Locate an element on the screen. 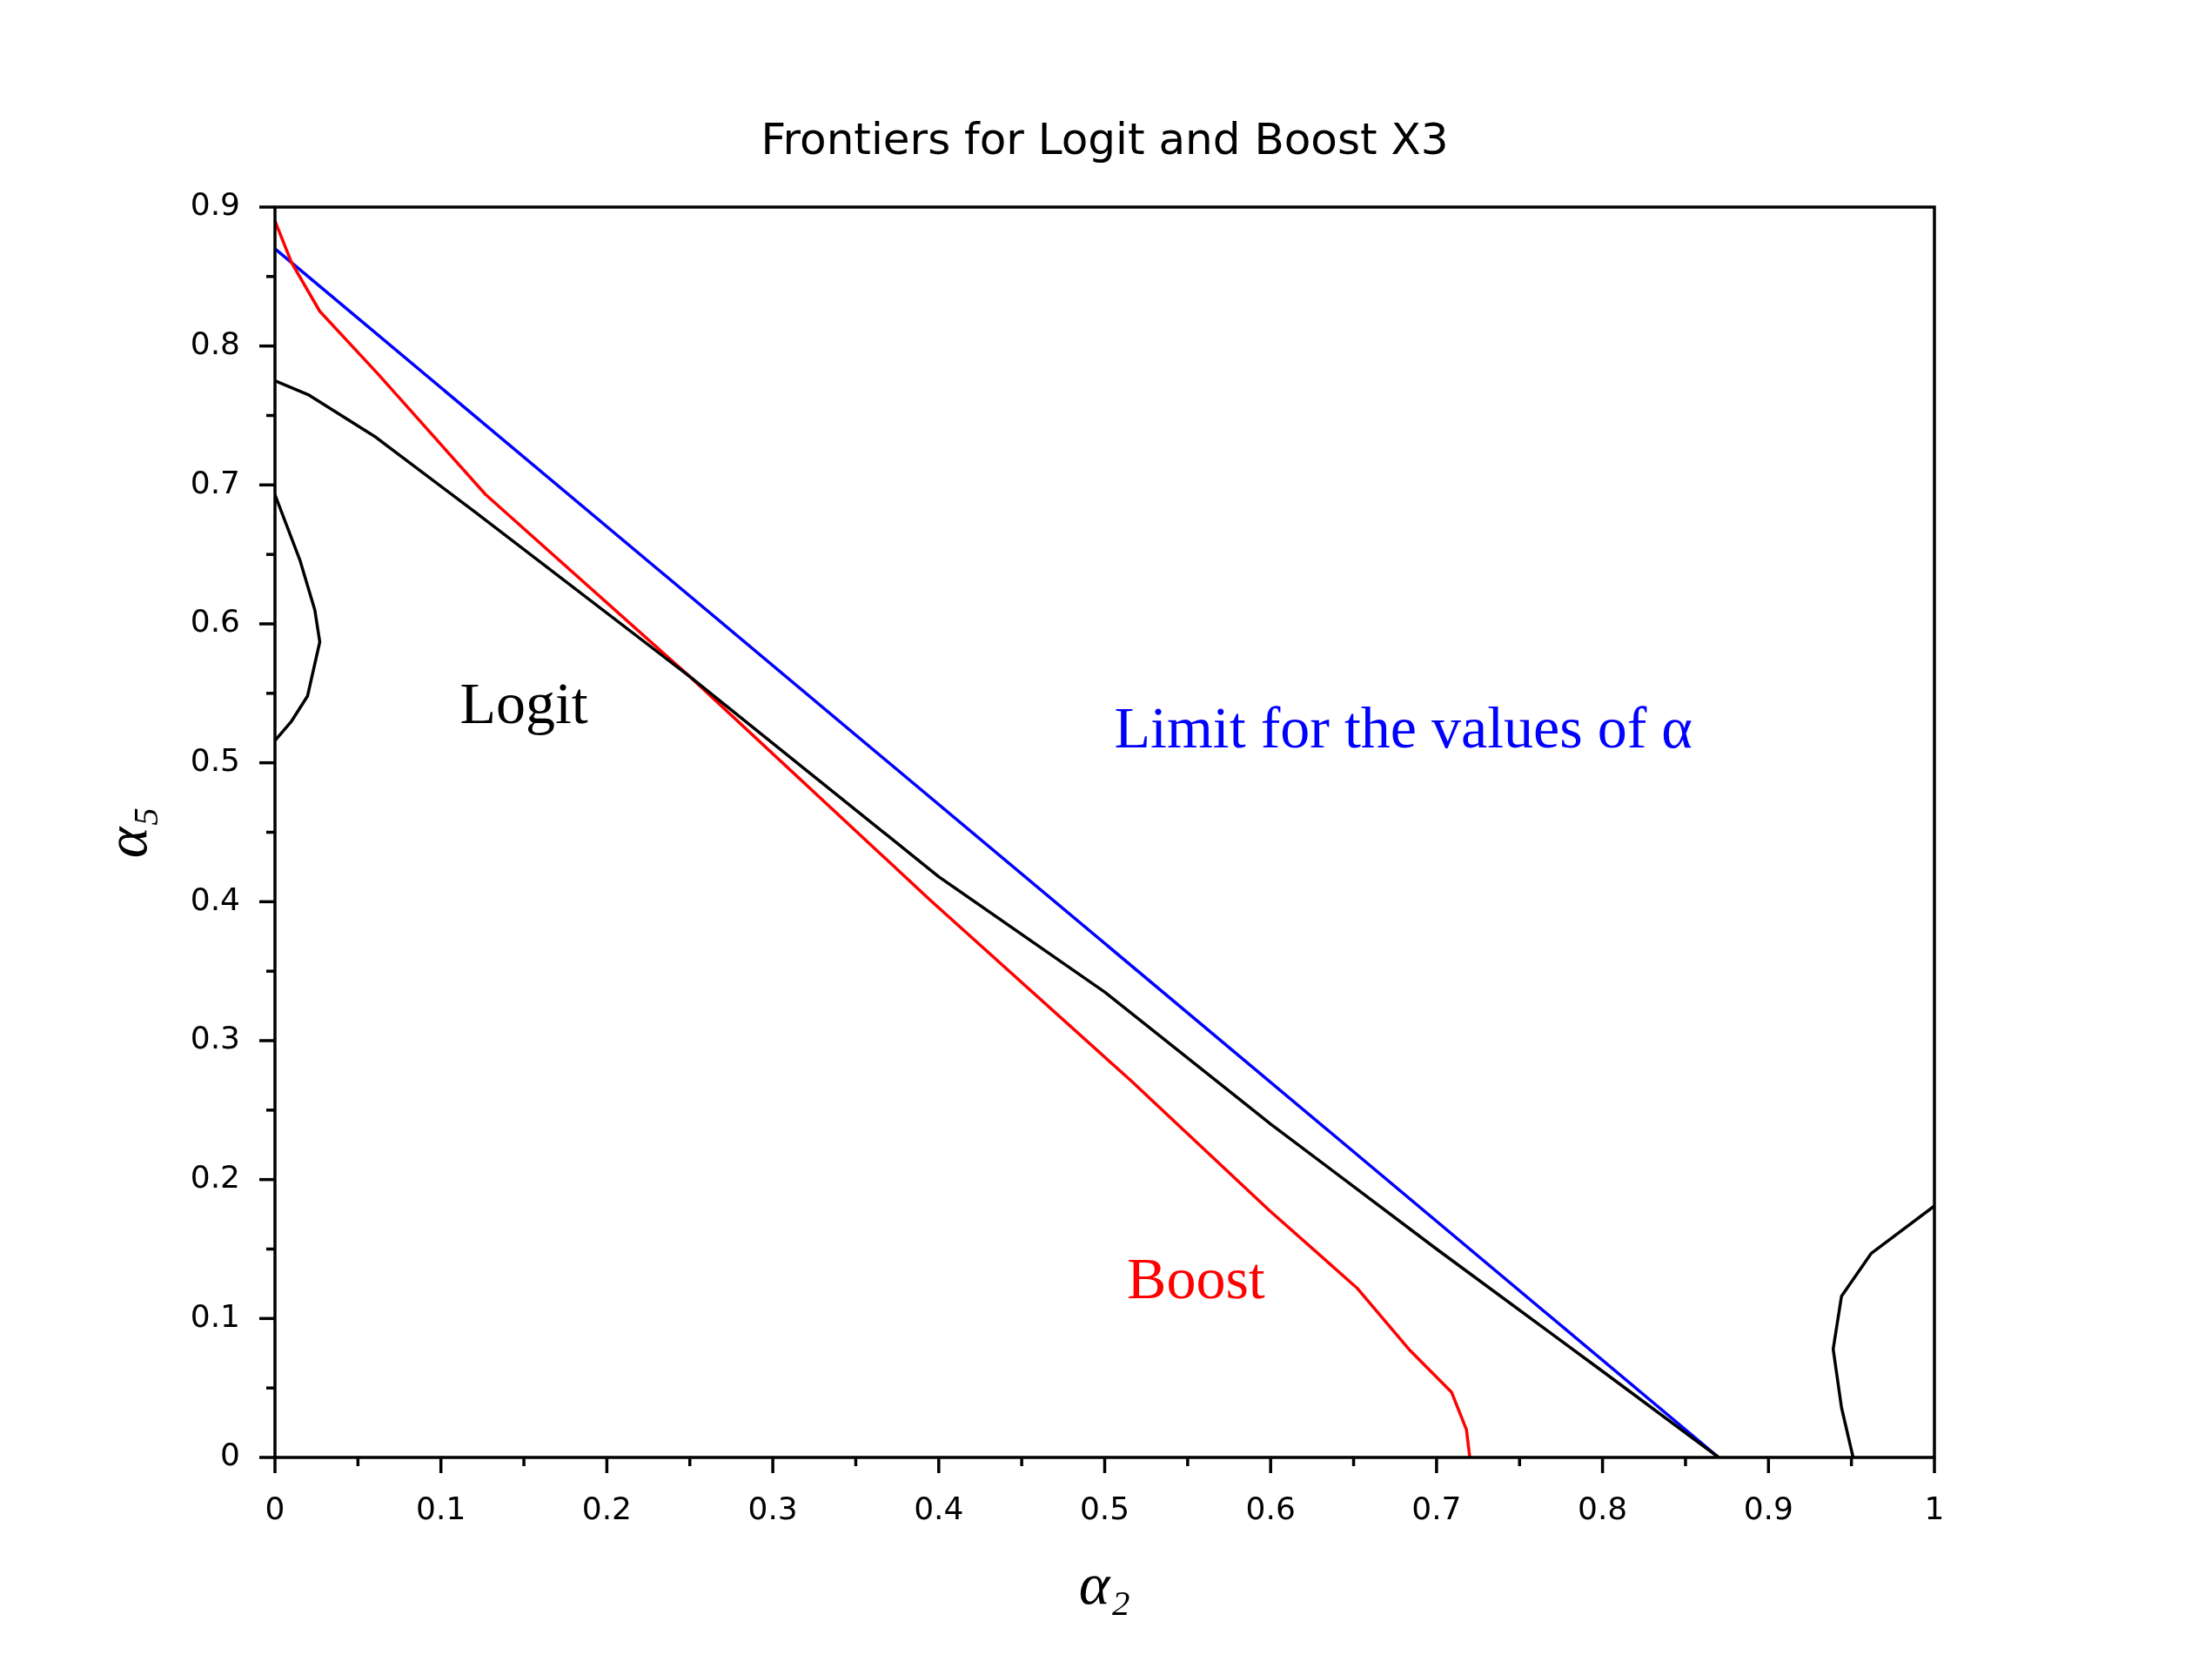 The height and width of the screenshot is (1668, 2212). y-tick-label: 0.2 is located at coordinates (215, 1177).